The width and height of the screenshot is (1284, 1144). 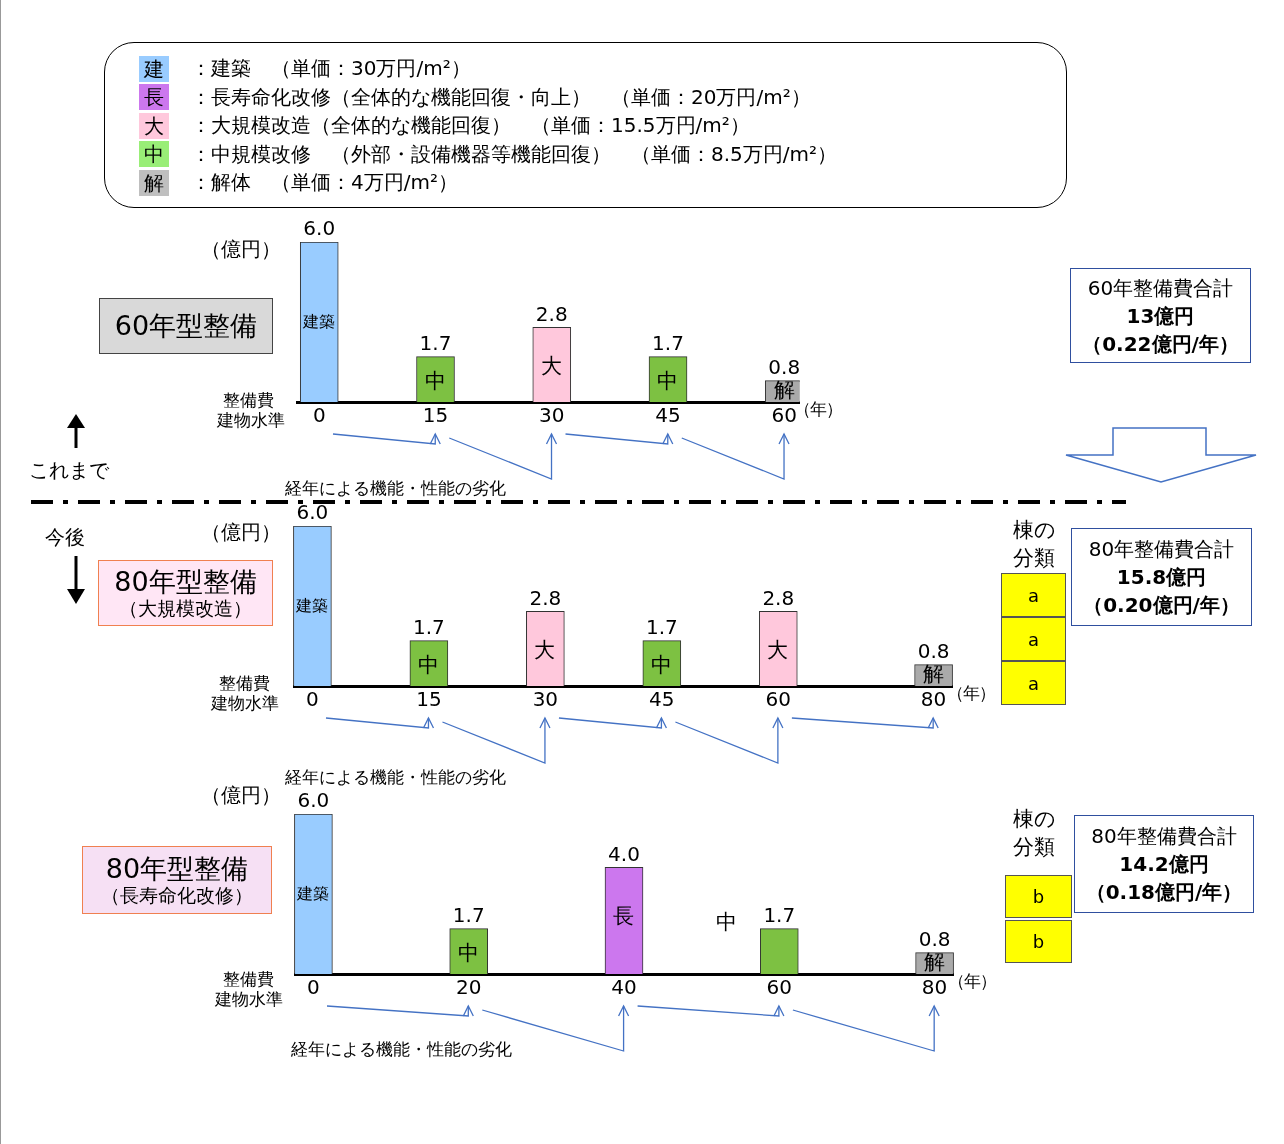 What do you see at coordinates (154, 68) in the screenshot?
I see `category-label: 建` at bounding box center [154, 68].